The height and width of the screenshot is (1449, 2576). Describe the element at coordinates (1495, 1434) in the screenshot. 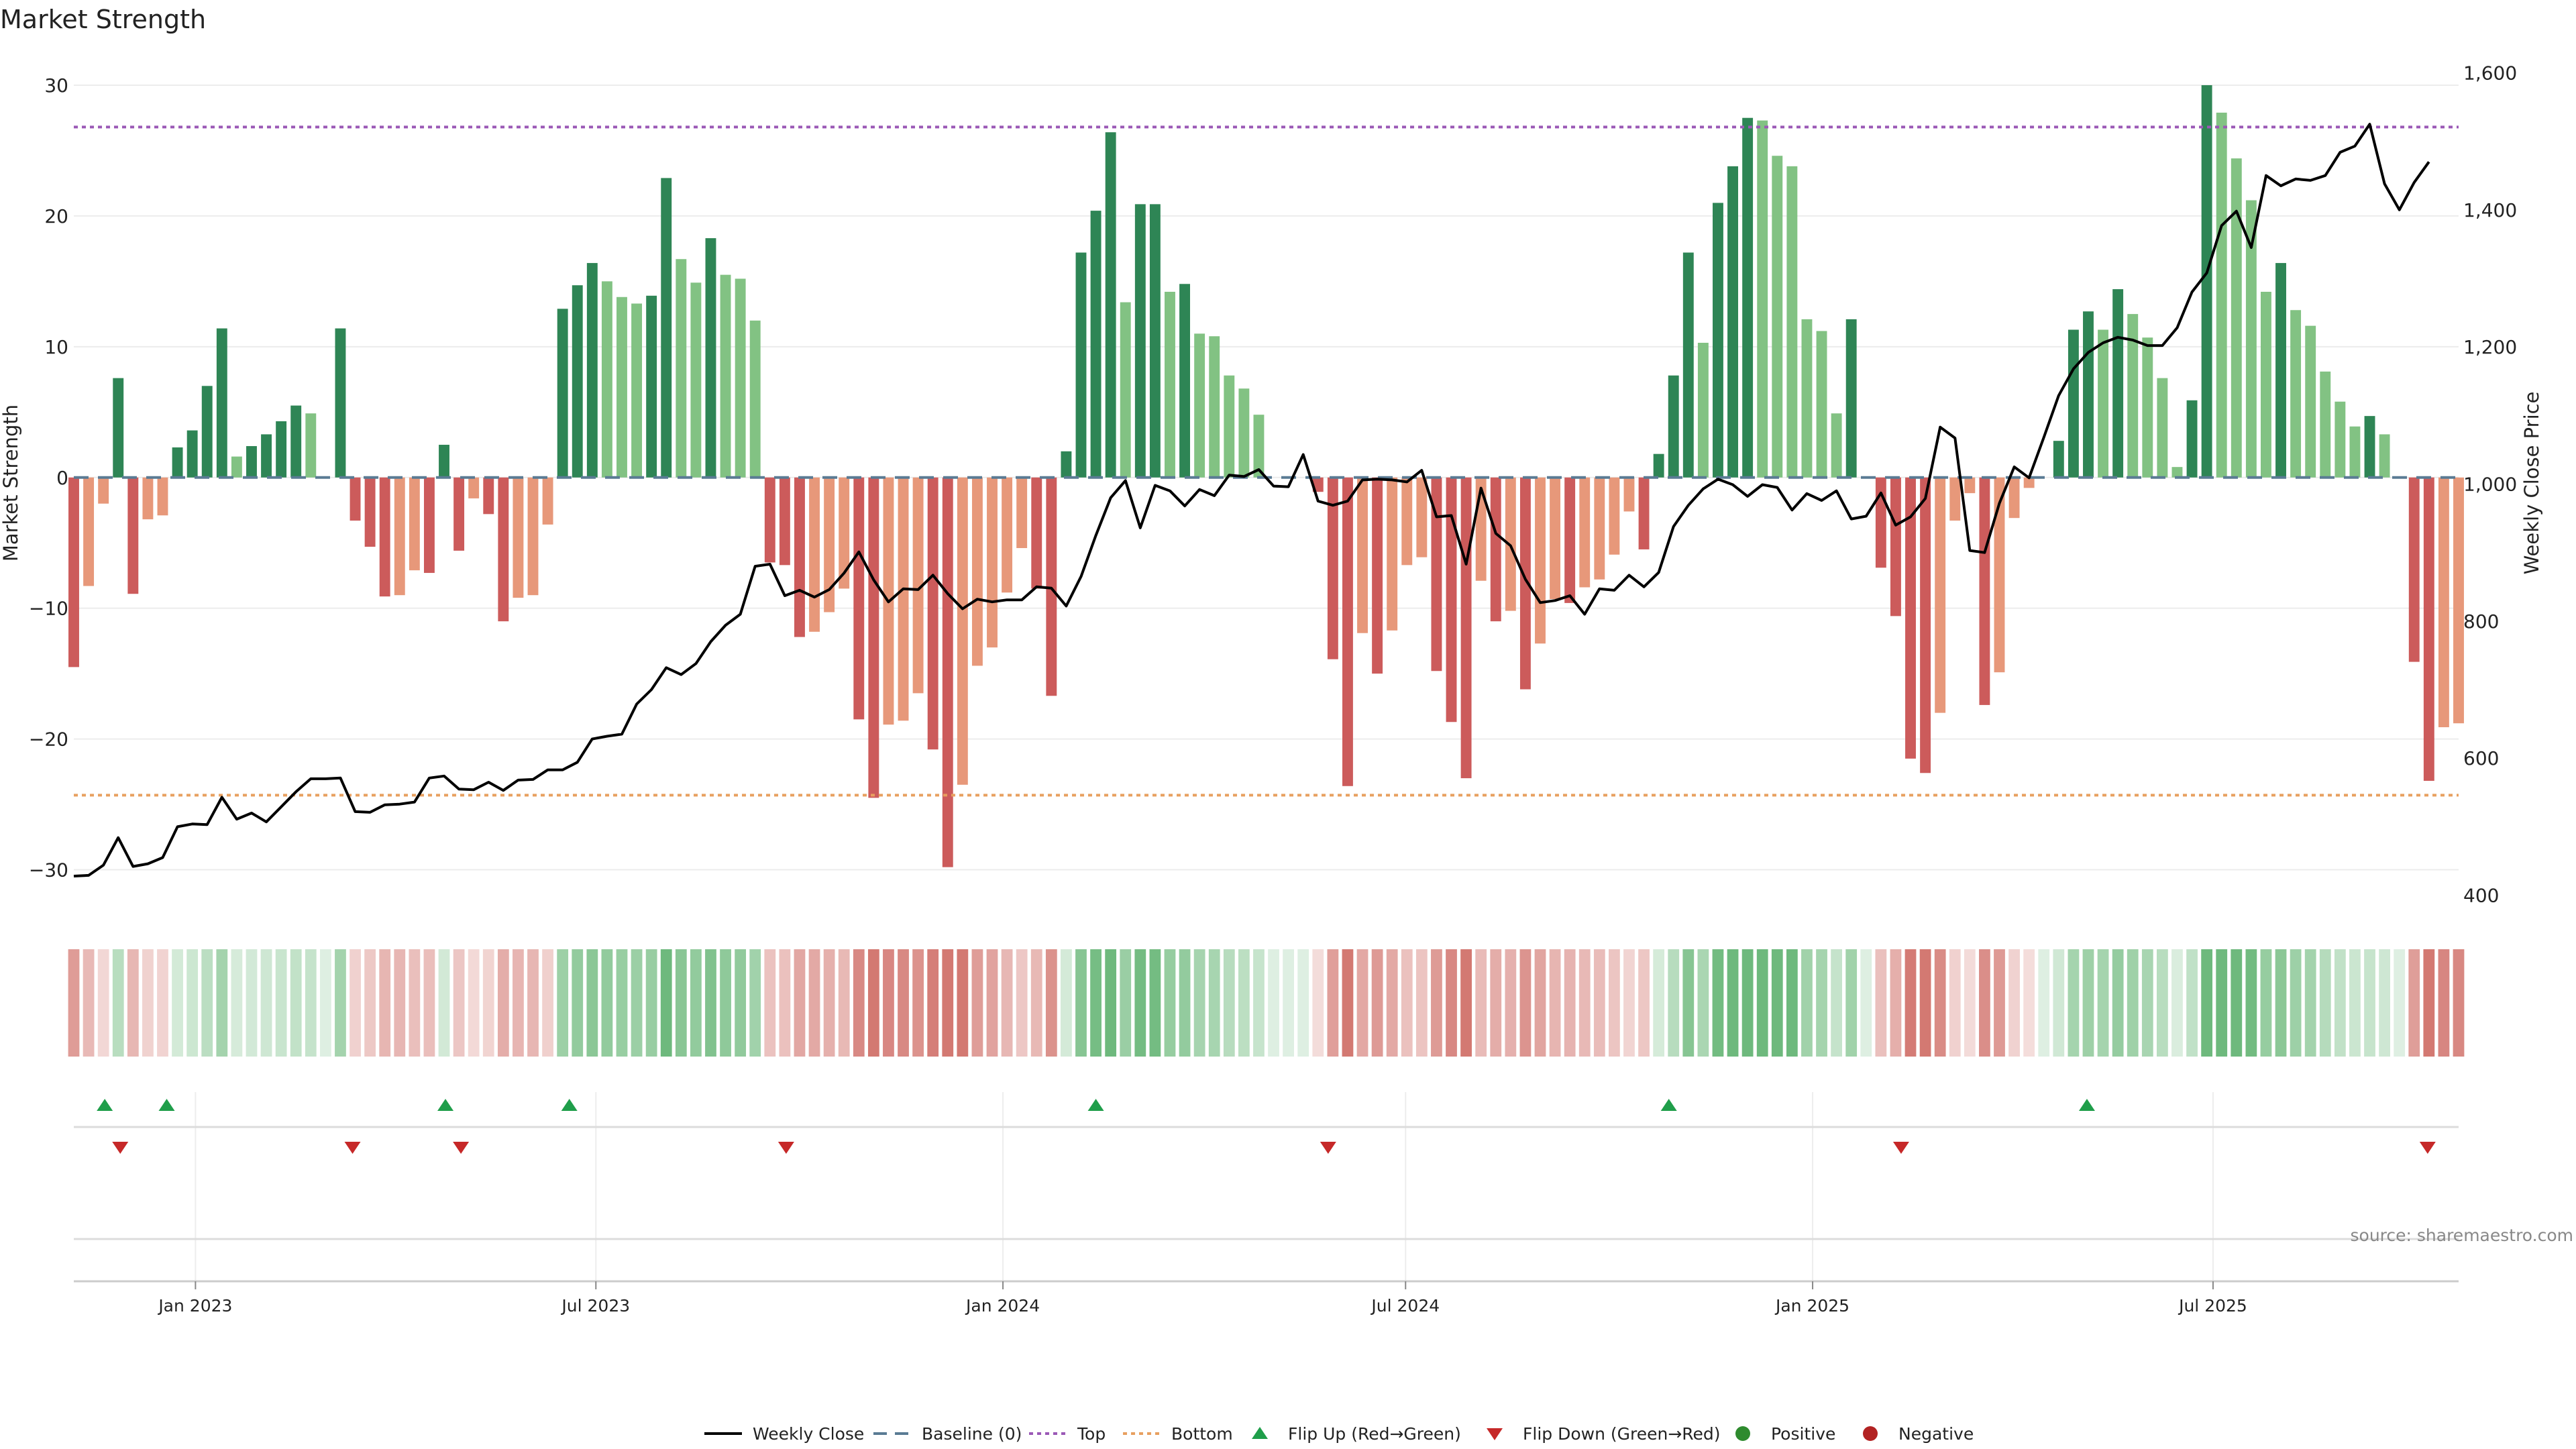

I see `legend-swatch` at that location.